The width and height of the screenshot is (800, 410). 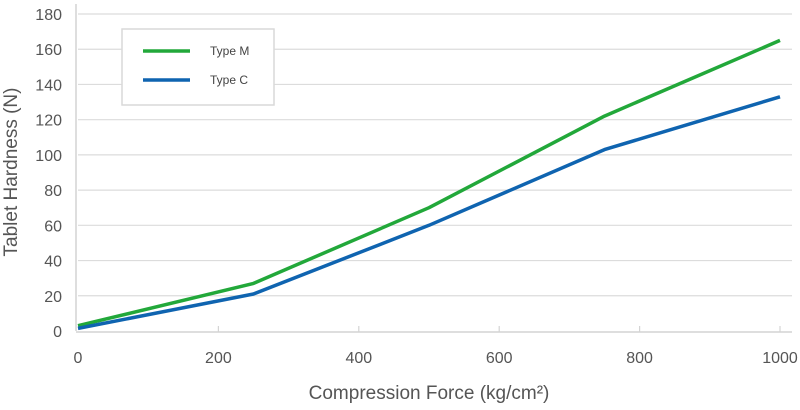 What do you see at coordinates (11, 172) in the screenshot?
I see `y-axis-title: Tablet Hardness (N)` at bounding box center [11, 172].